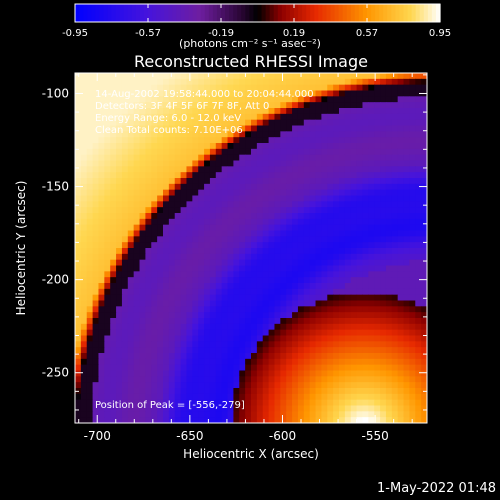 The width and height of the screenshot is (500, 500). Describe the element at coordinates (75, 33) in the screenshot. I see `colorbar-tick-label: -0.95` at that location.